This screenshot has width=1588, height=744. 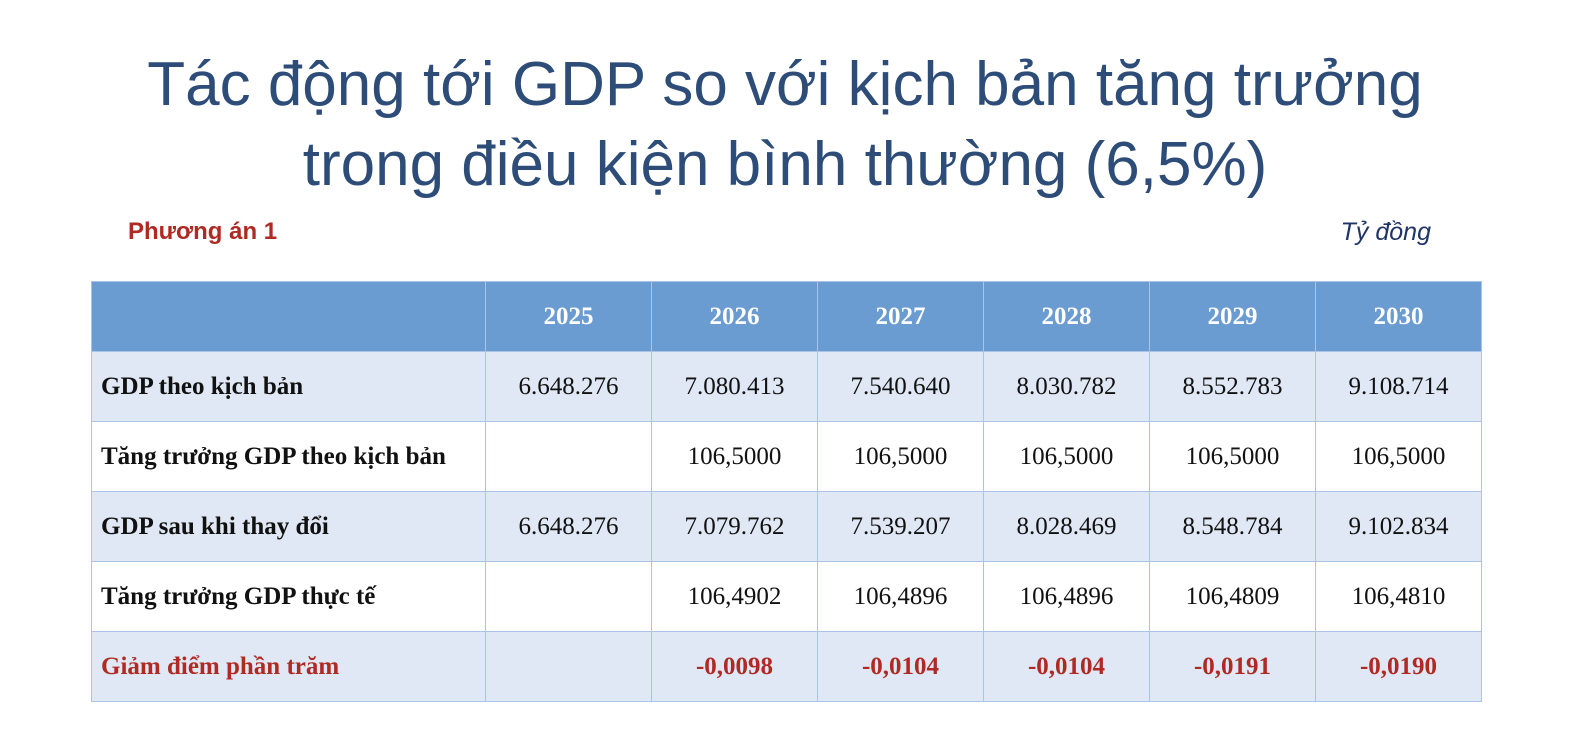 What do you see at coordinates (900, 316) in the screenshot?
I see `header-cell: 2027` at bounding box center [900, 316].